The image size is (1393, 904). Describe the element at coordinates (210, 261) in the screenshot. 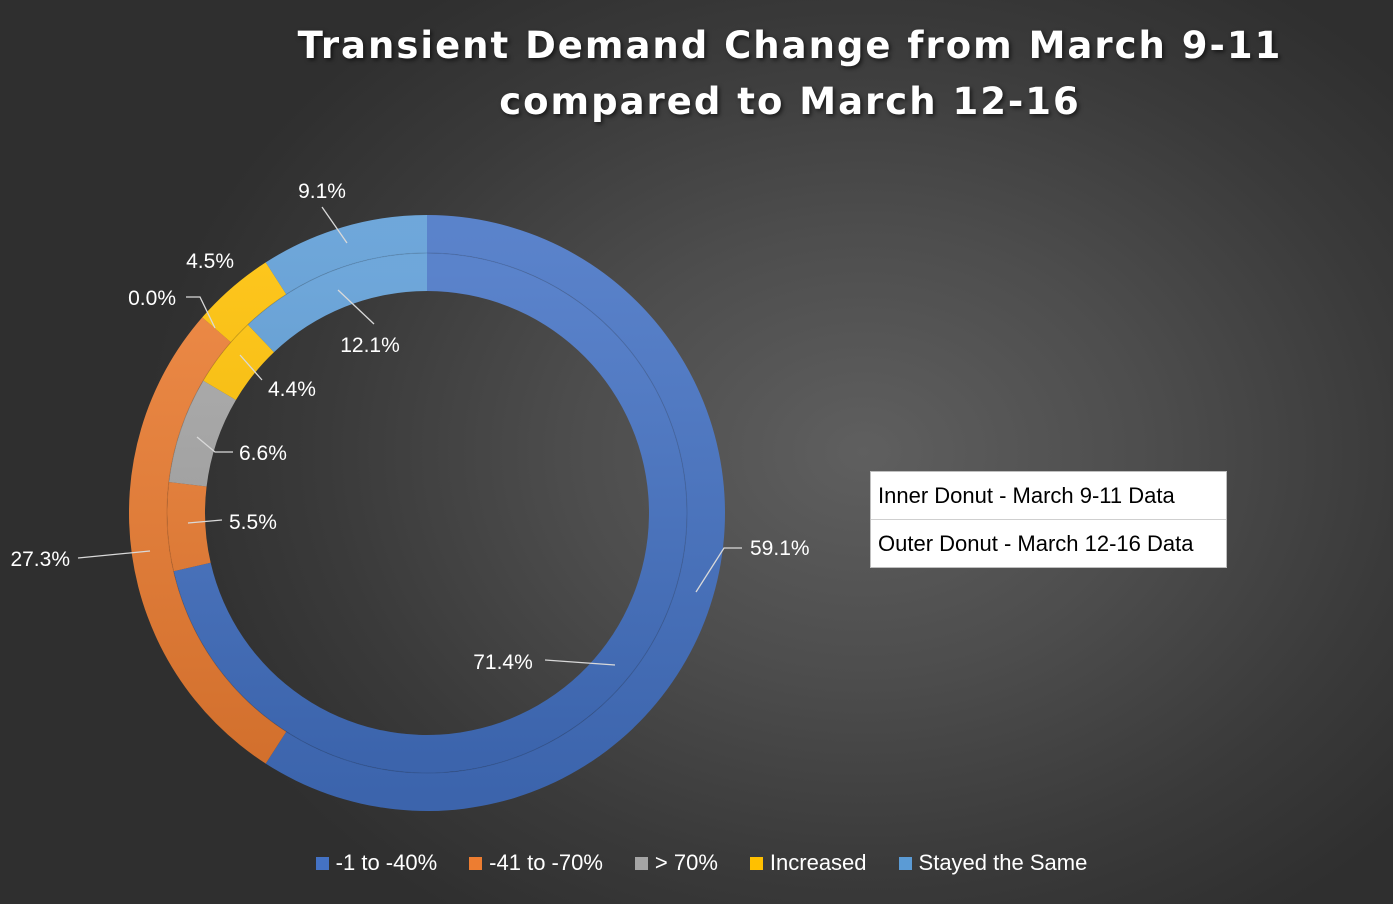

I see `outer-data-label-increased: 4.5%` at that location.